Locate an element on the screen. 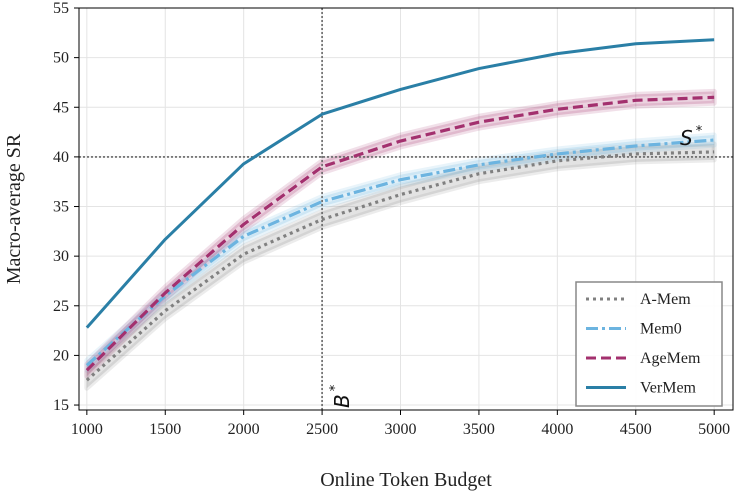  y-tick-label: 30 is located at coordinates (61, 256).